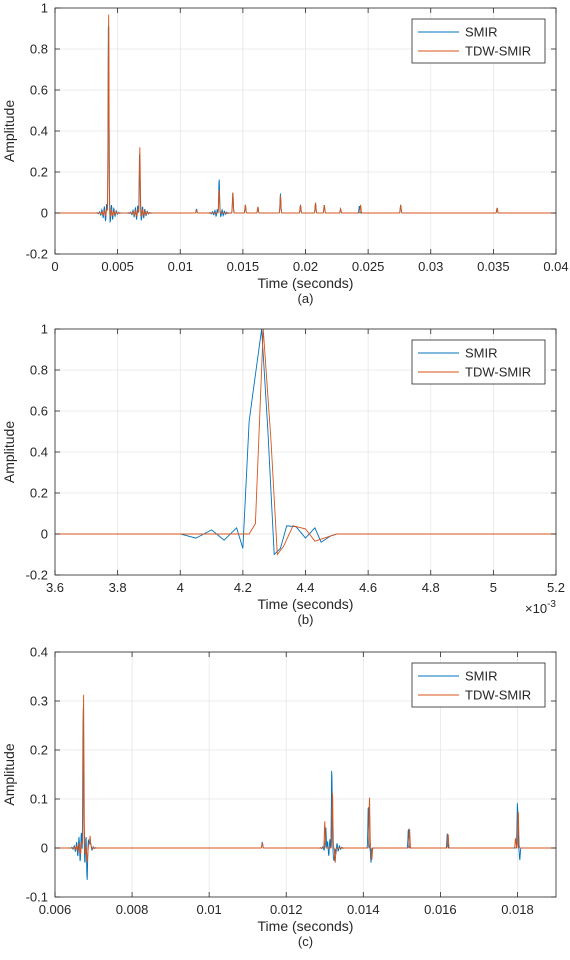 This screenshot has height=960, width=570. I want to click on x-tick-label: 3.6, so click(55, 587).